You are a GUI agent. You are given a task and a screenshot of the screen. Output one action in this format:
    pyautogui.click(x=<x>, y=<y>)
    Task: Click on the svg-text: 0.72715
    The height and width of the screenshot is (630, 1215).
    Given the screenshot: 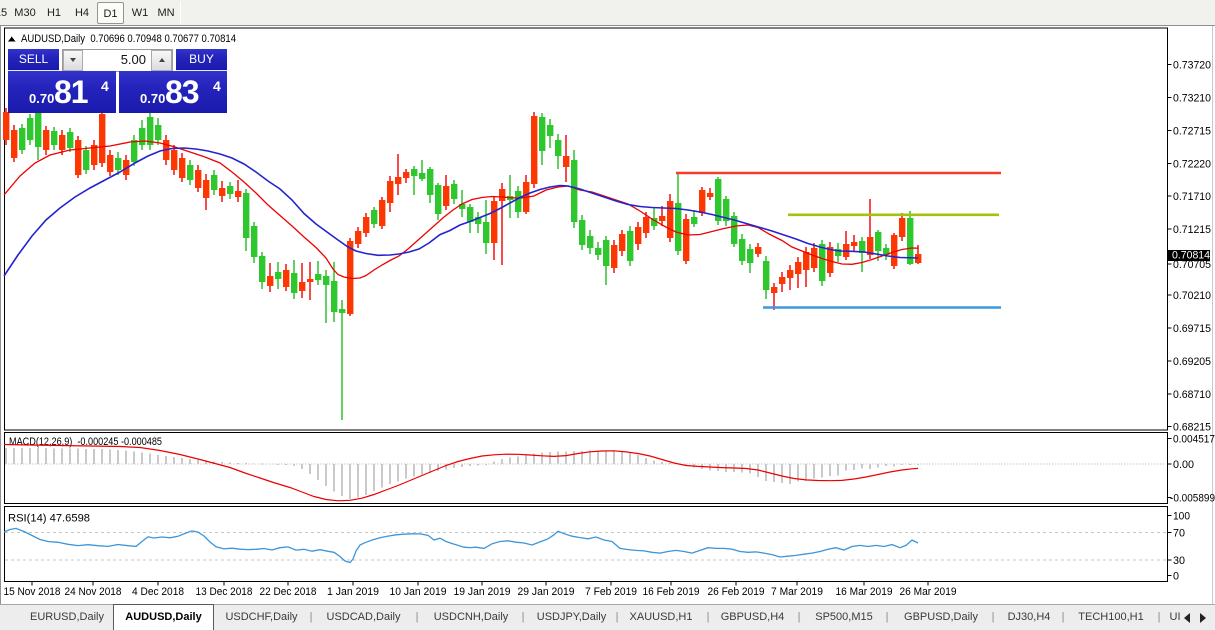 What is the action you would take?
    pyautogui.click(x=1192, y=131)
    